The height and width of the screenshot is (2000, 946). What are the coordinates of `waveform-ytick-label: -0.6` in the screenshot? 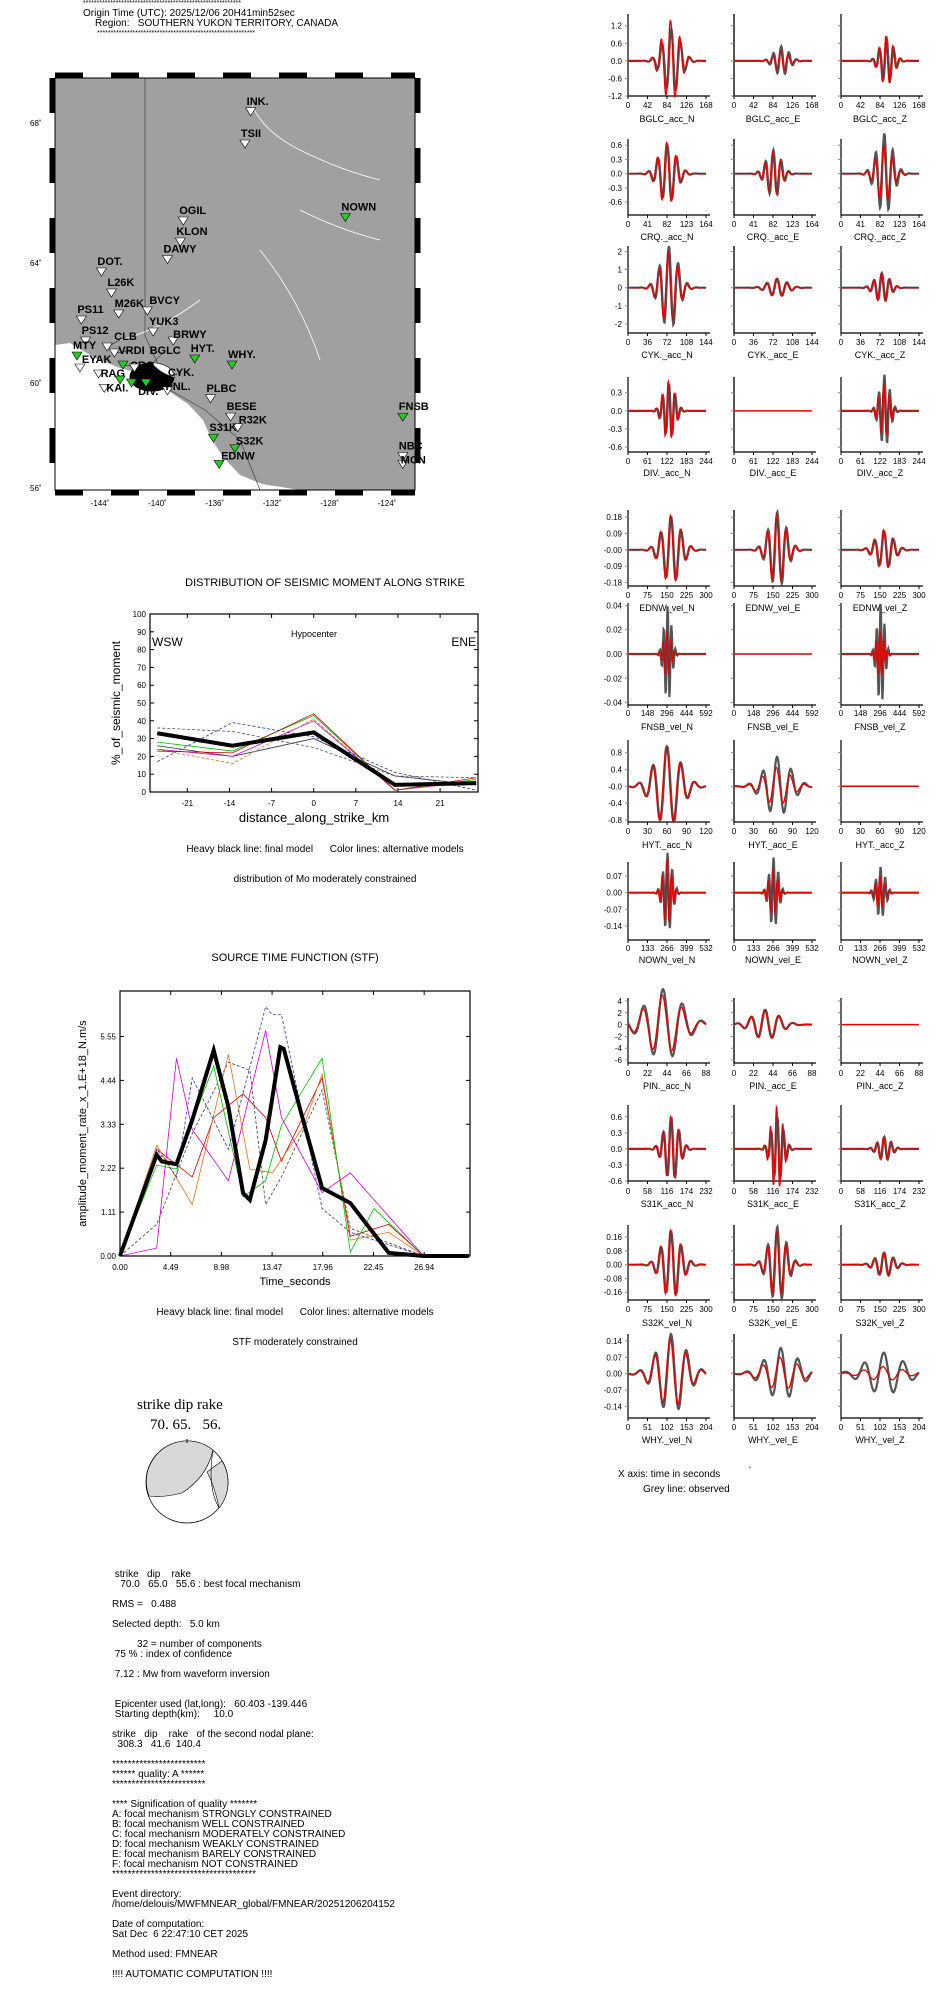 It's located at (615, 202).